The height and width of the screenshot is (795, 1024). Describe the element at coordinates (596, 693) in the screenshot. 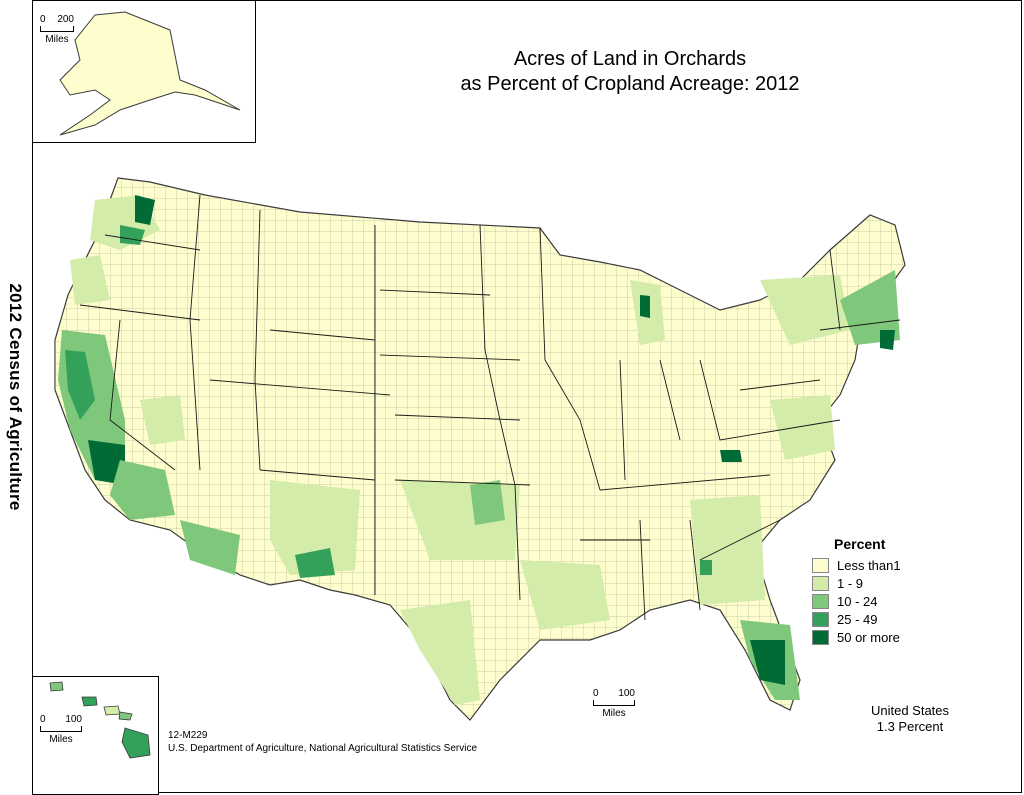

I see `main-scale-start: 0` at that location.